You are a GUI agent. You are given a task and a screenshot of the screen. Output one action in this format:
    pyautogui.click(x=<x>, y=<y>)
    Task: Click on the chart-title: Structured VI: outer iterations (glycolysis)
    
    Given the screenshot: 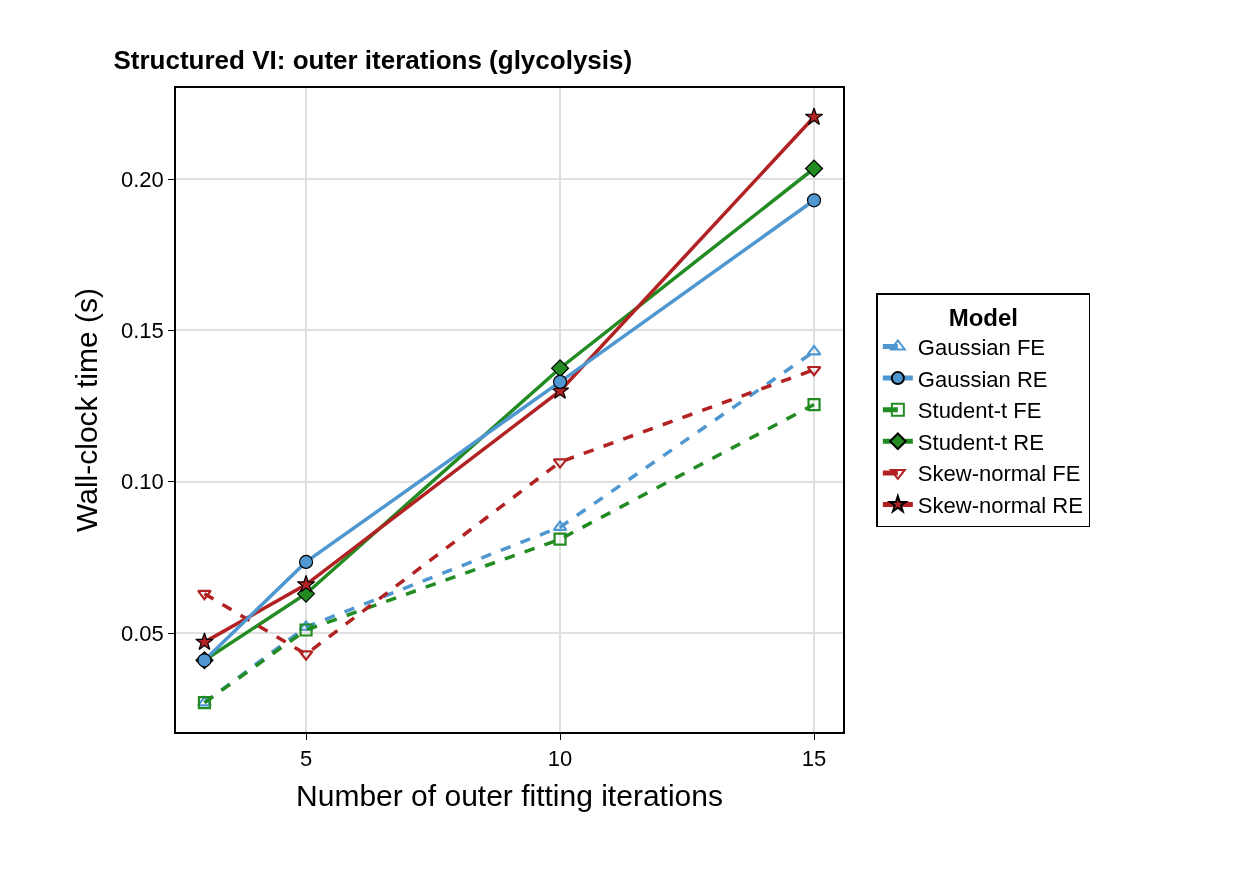 What is the action you would take?
    pyautogui.click(x=373, y=60)
    